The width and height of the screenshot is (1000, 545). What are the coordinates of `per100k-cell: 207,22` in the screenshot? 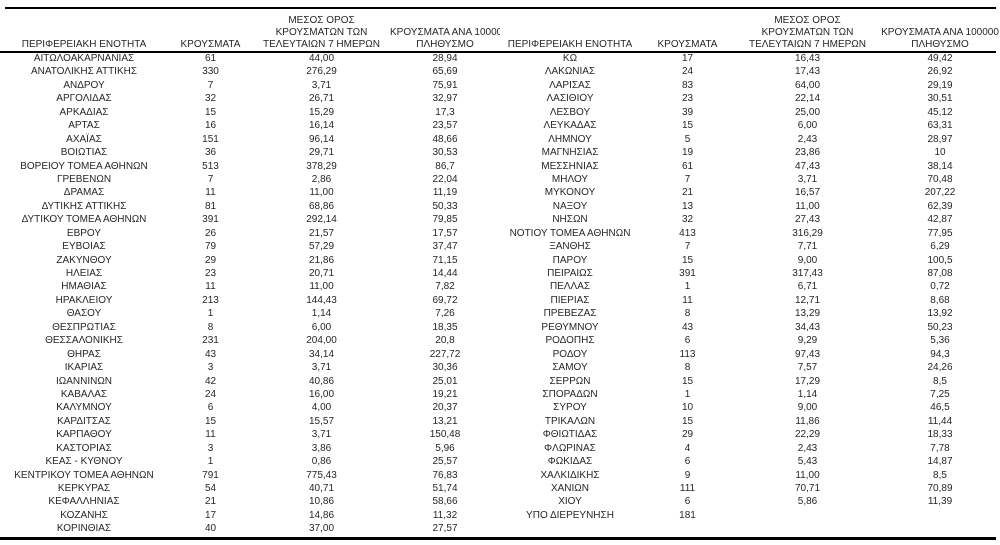 It's located at (940, 193).